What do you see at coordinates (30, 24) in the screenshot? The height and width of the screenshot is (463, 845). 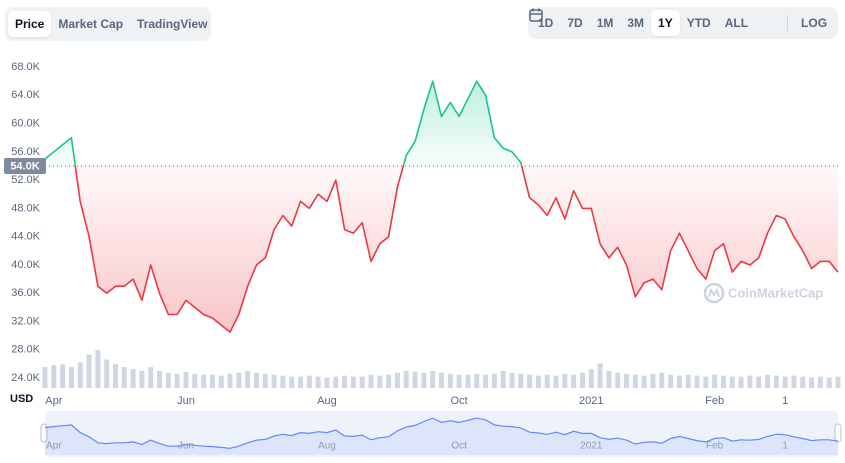 I see `tab-button: Price` at bounding box center [30, 24].